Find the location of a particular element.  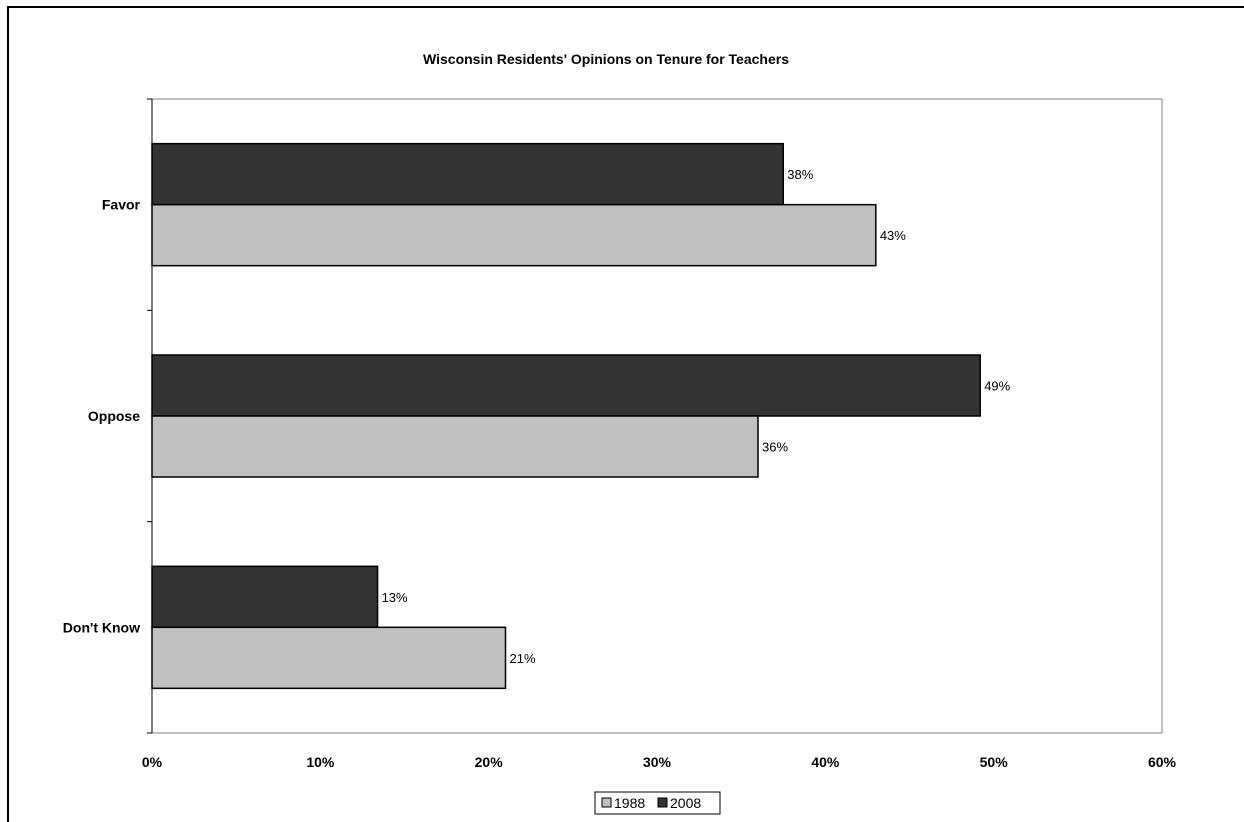

legend: 1988 2008 is located at coordinates (657, 803).